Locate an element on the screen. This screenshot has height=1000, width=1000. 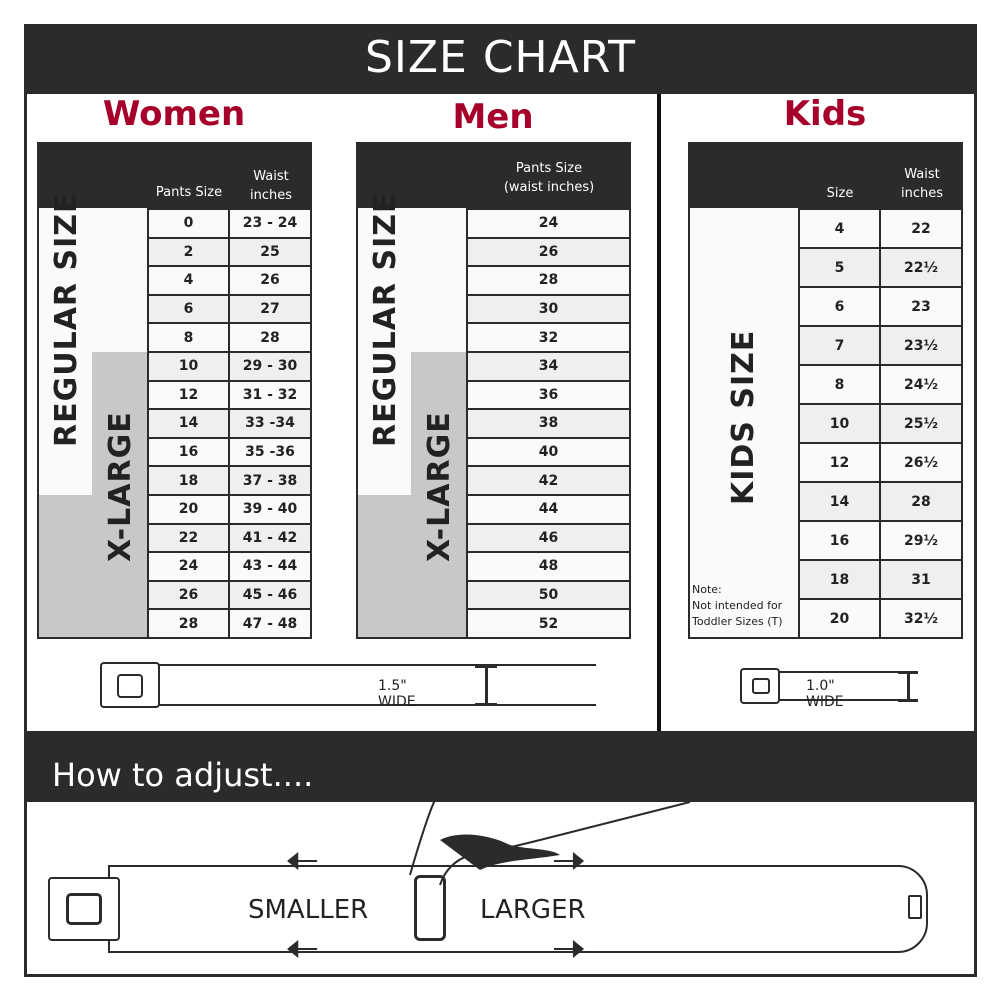
women-col-waist-1: Waist is located at coordinates (271, 176).